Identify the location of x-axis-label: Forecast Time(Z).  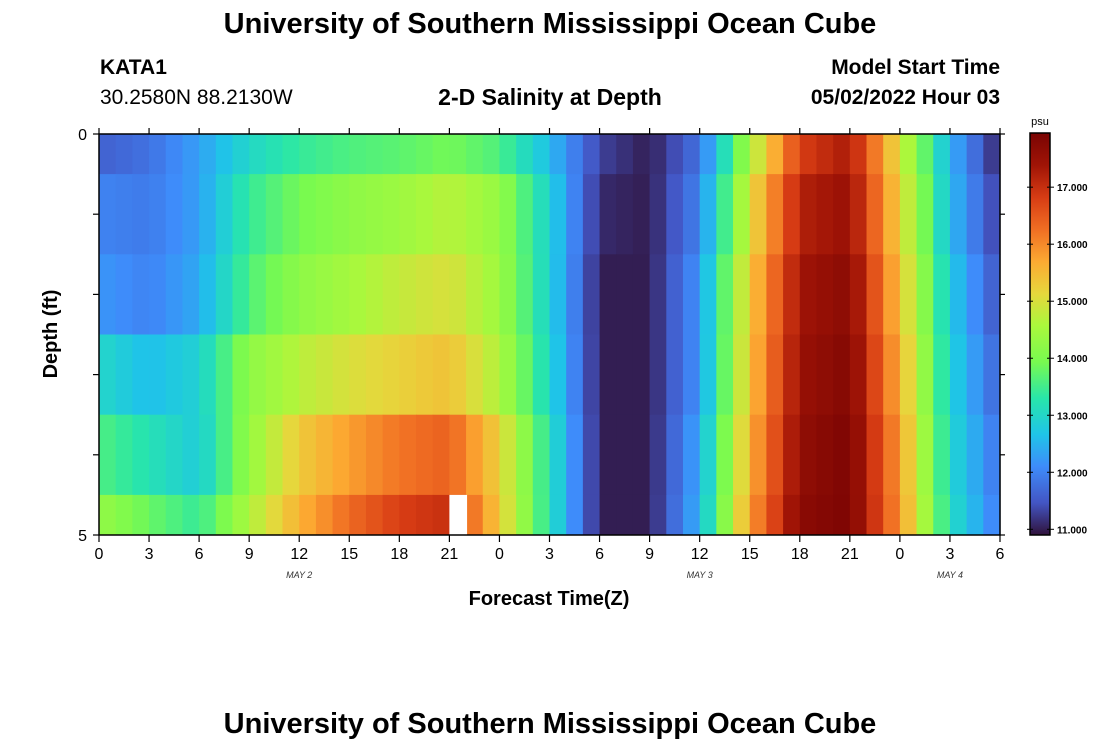
(549, 599).